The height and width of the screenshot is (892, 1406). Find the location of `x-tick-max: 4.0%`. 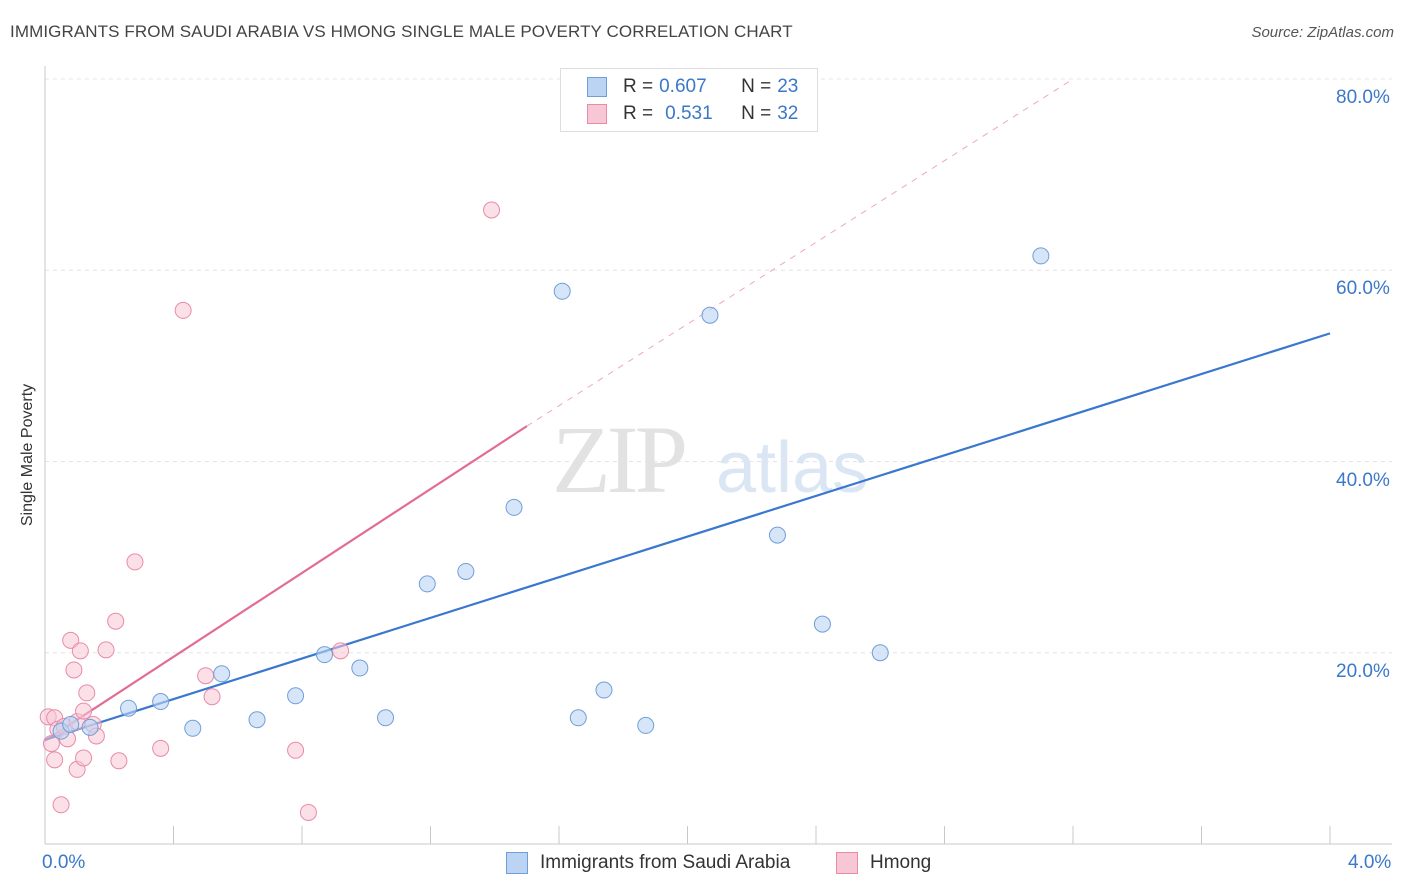

x-tick-max: 4.0% is located at coordinates (1370, 862).